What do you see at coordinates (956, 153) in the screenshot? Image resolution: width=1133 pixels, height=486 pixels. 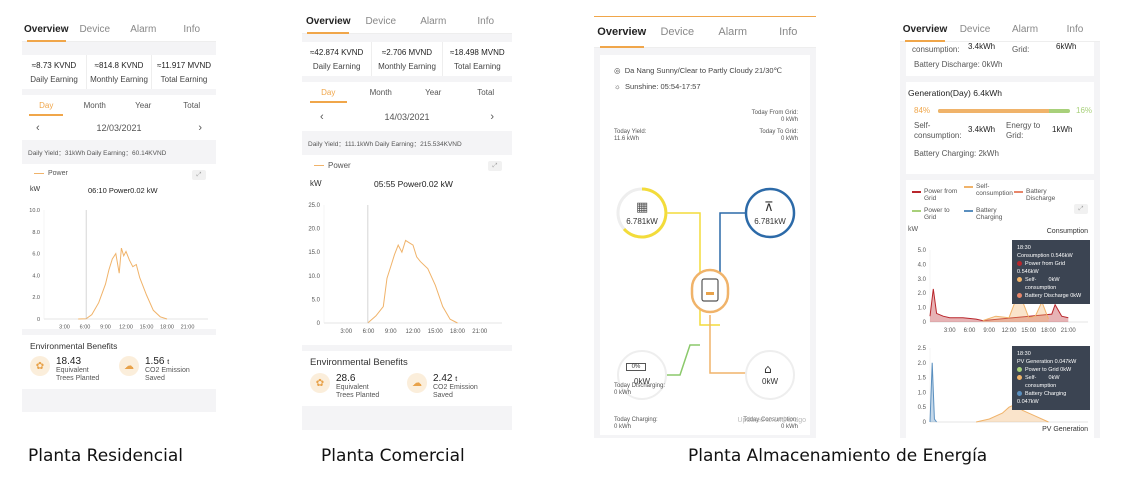 I see `battery-charging: Battery Charging: 2kWh` at bounding box center [956, 153].